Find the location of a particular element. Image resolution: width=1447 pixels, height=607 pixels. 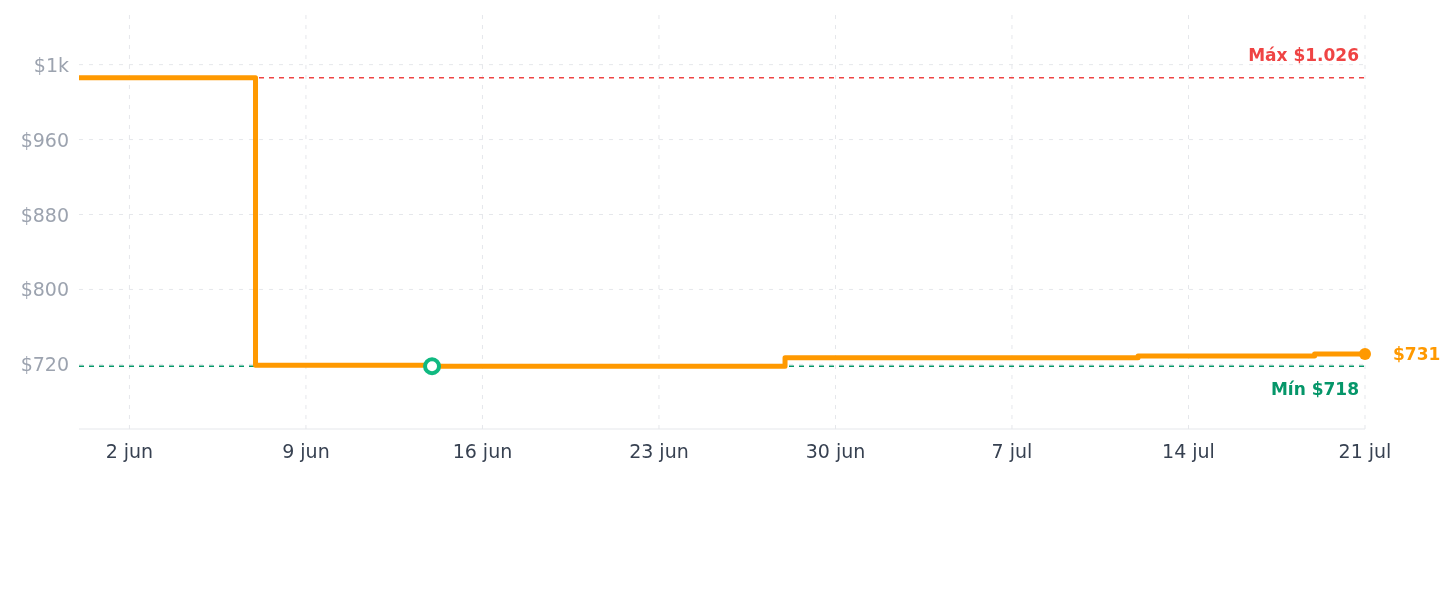

x-tick-label: 14 jul is located at coordinates (1188, 451).